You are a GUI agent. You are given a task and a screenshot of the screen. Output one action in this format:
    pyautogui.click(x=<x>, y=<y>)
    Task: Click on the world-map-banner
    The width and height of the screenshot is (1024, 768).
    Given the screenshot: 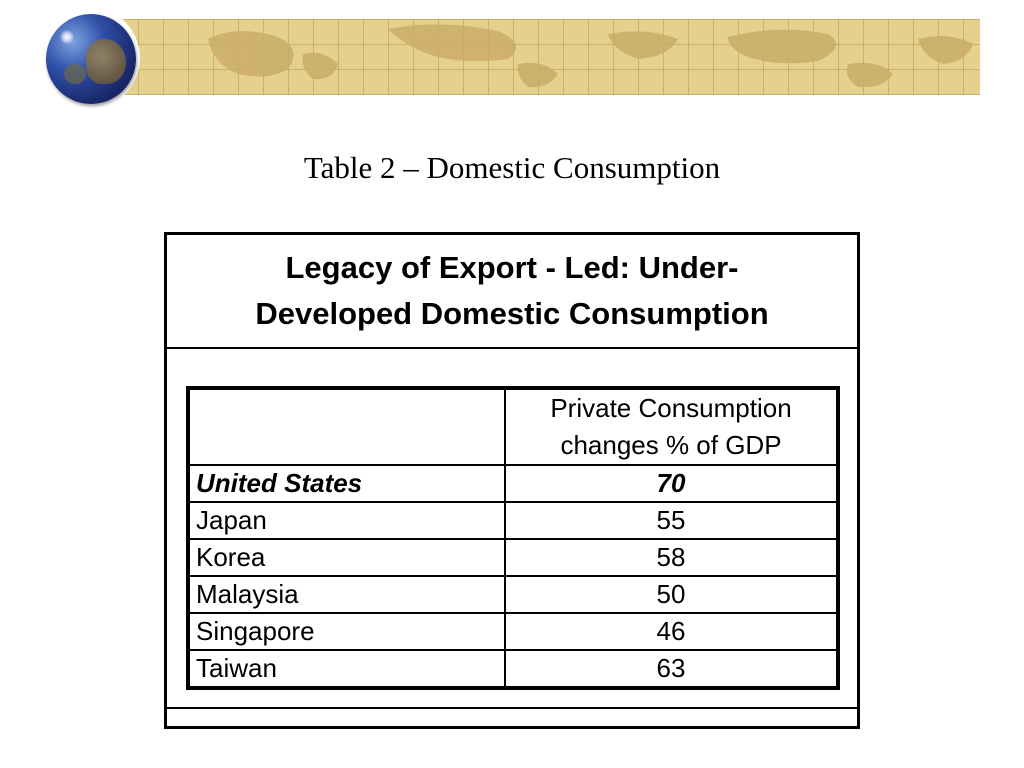 What is the action you would take?
    pyautogui.click(x=534, y=57)
    